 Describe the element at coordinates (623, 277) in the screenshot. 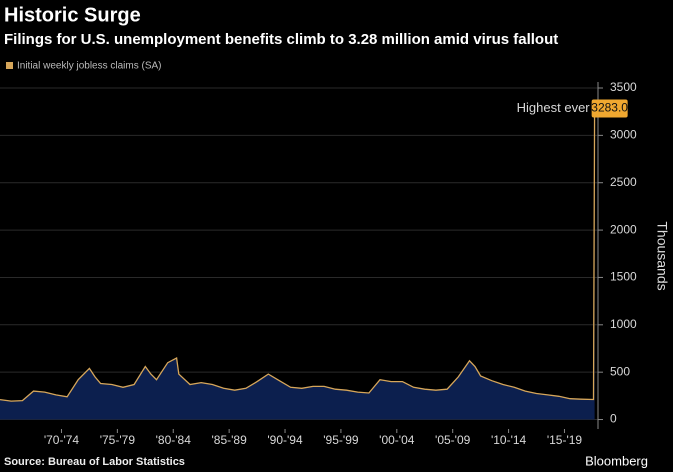

I see `y-tick-label: 1500` at that location.